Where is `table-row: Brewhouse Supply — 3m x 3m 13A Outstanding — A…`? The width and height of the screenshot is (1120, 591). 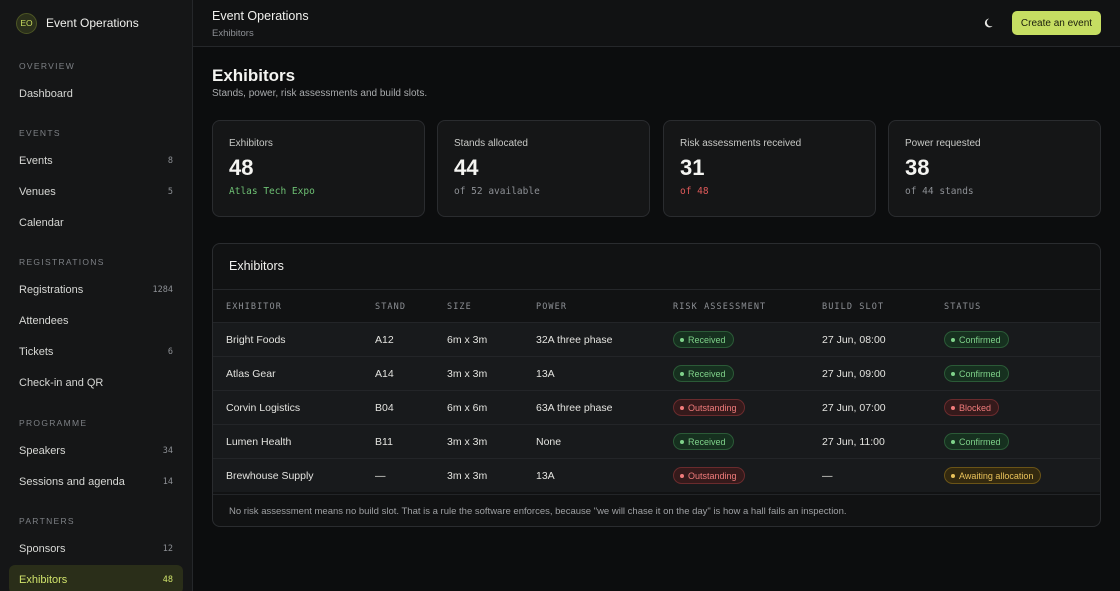
table-row: Brewhouse Supply — 3m x 3m 13A Outstanding — A… is located at coordinates (656, 475).